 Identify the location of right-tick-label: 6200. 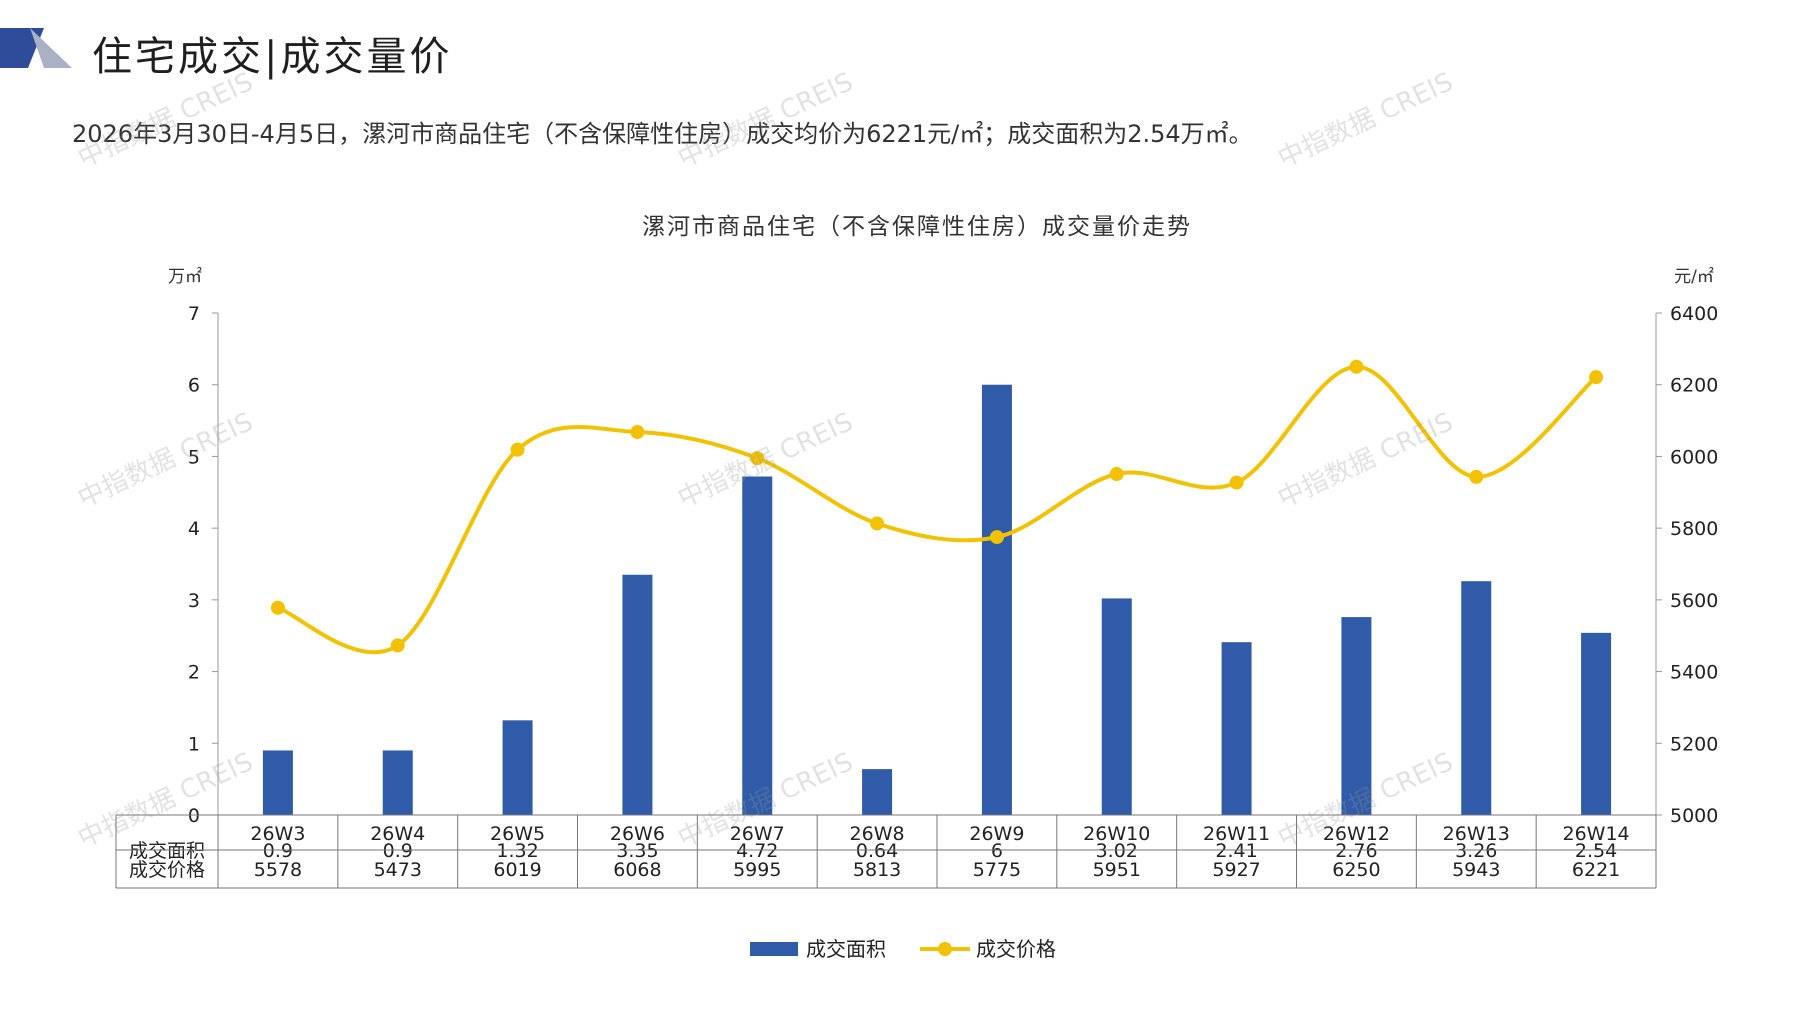
(1694, 386).